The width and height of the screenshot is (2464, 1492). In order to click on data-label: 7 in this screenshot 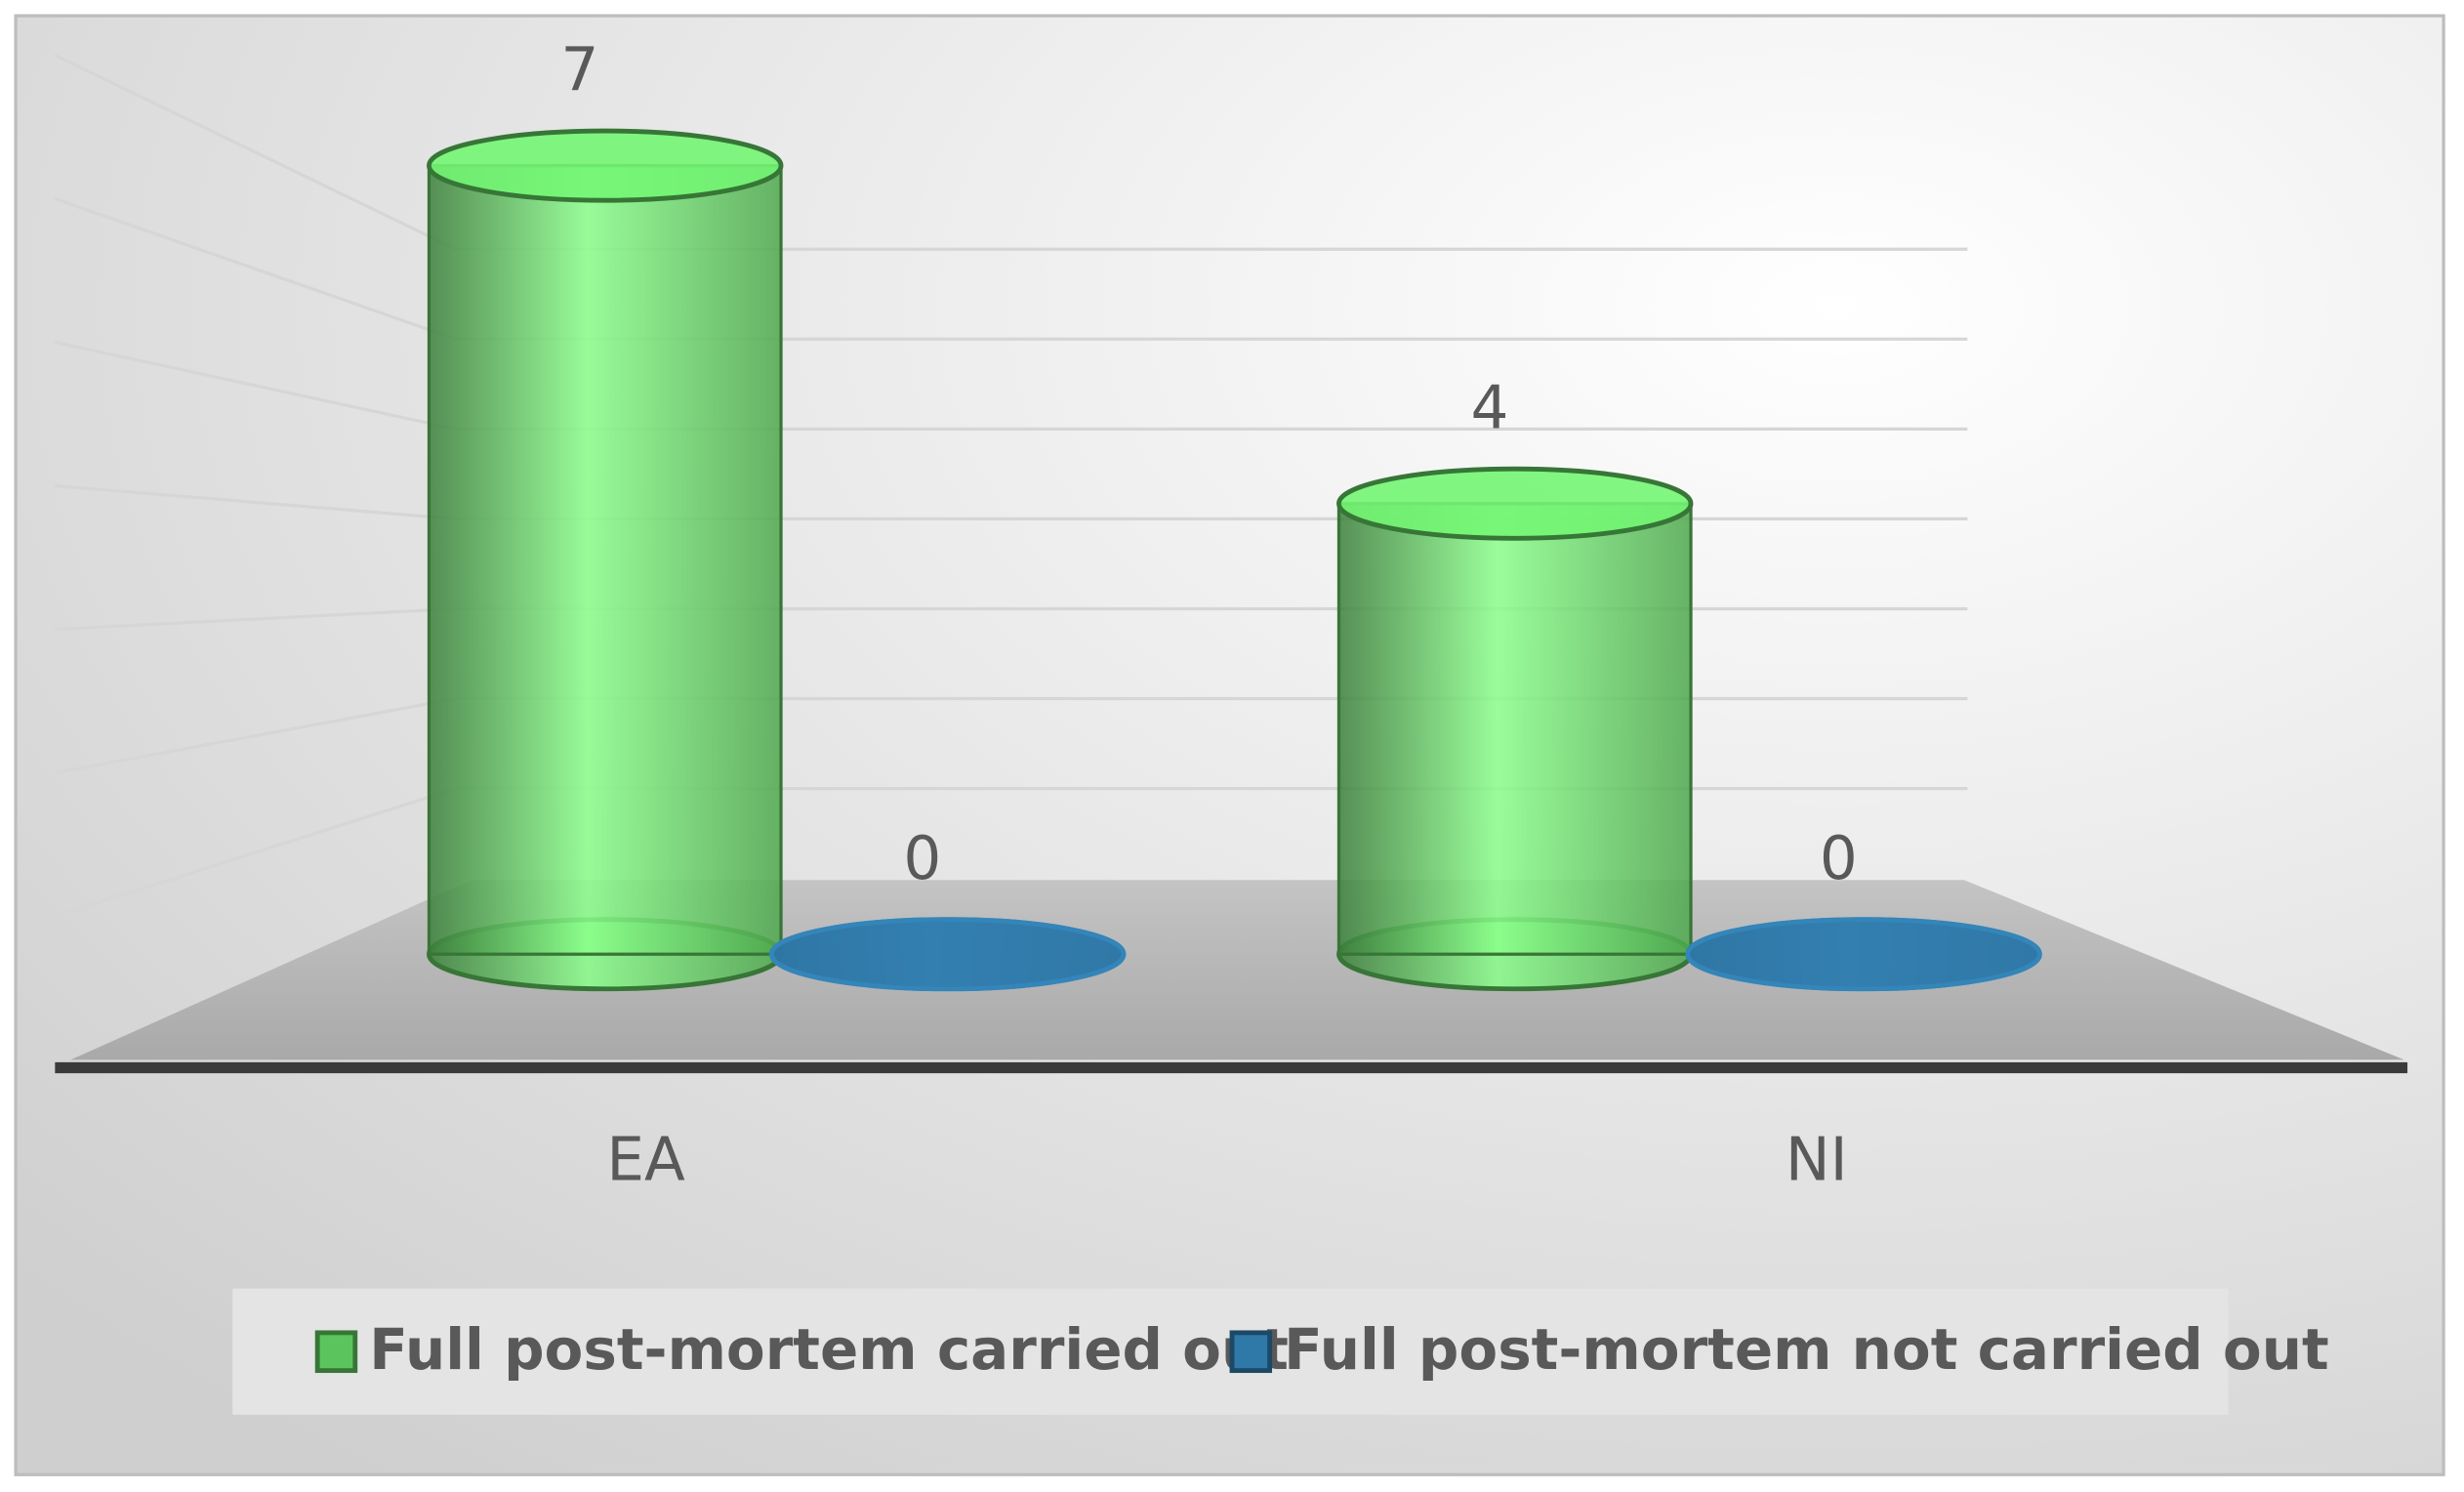, I will do `click(580, 69)`.